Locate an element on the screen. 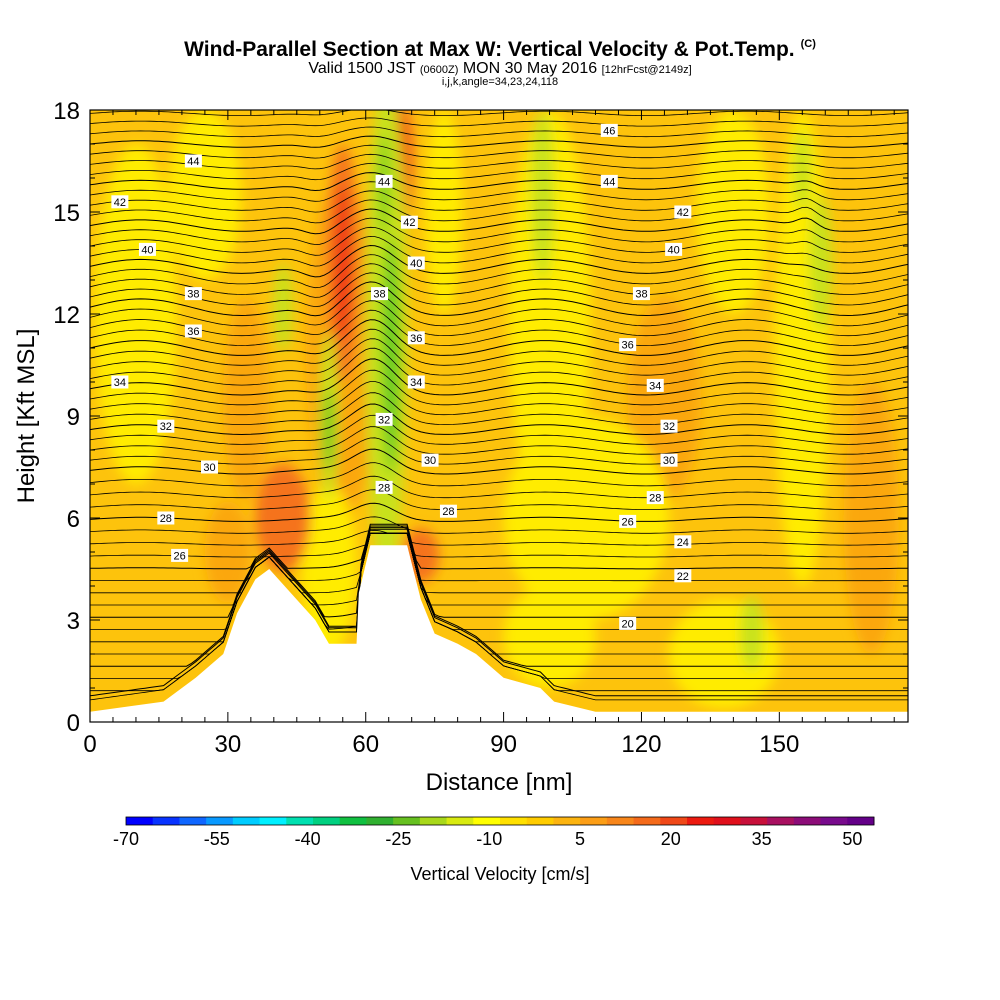 Image resolution: width=1000 pixels, height=1000 pixels. forecast-info: [12hrFcst@2149z] is located at coordinates (646, 70).